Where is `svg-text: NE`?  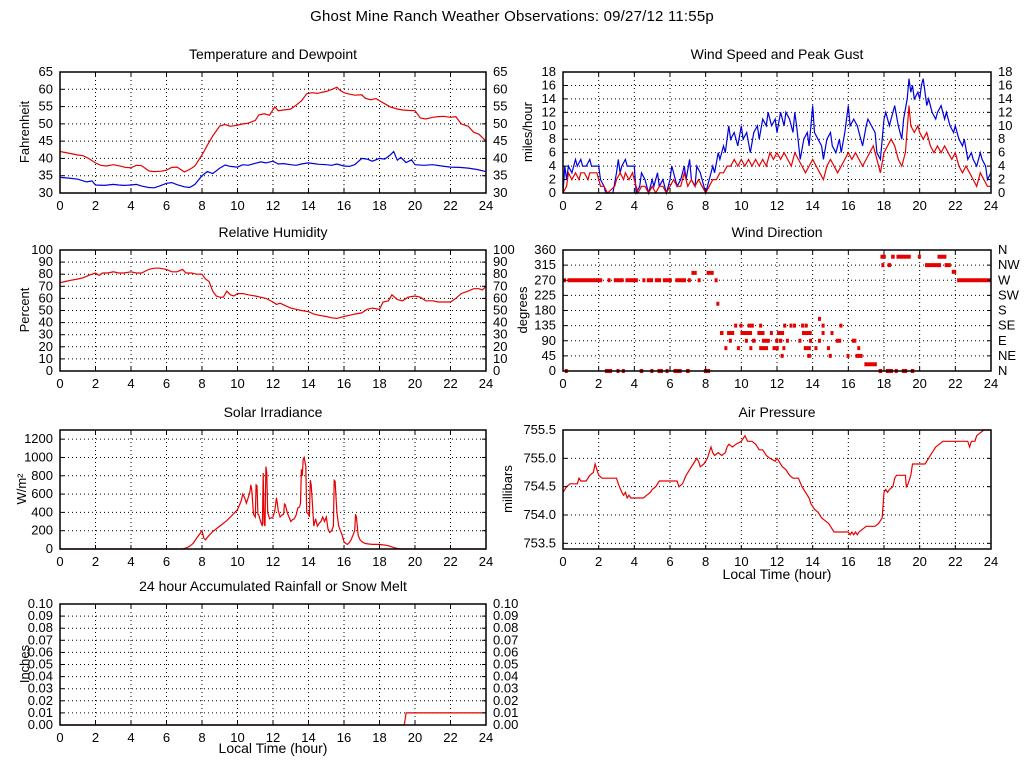
svg-text: NE is located at coordinates (1007, 355).